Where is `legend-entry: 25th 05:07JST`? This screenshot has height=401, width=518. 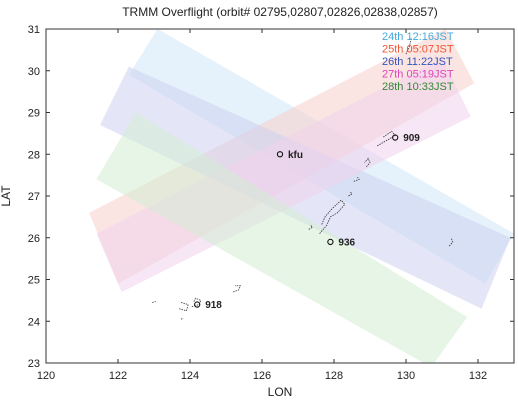
legend-entry: 25th 05:07JST is located at coordinates (418, 50).